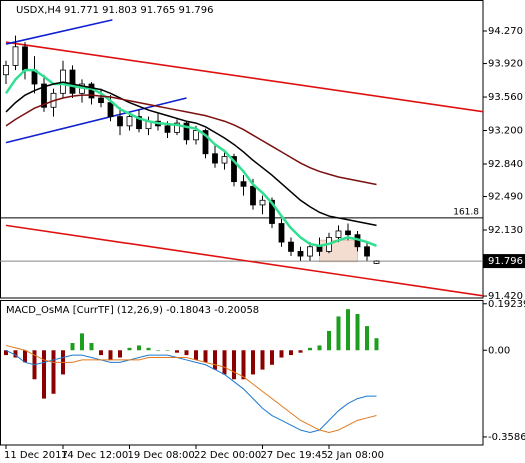  What do you see at coordinates (505, 296) in the screenshot?
I see `y-tick-label: 91.420` at bounding box center [505, 296].